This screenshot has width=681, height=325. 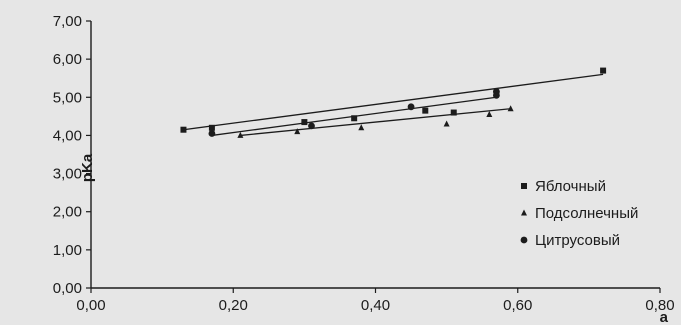 I want to click on x-axis-label: a, so click(x=664, y=317).